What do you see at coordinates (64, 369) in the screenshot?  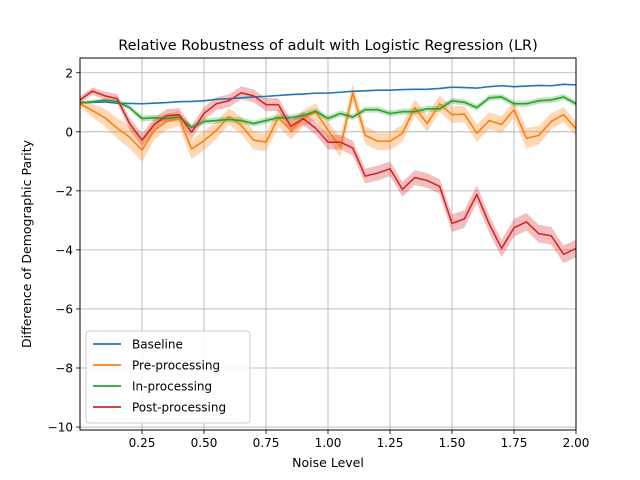 I see `y-tick-label: −8` at bounding box center [64, 369].